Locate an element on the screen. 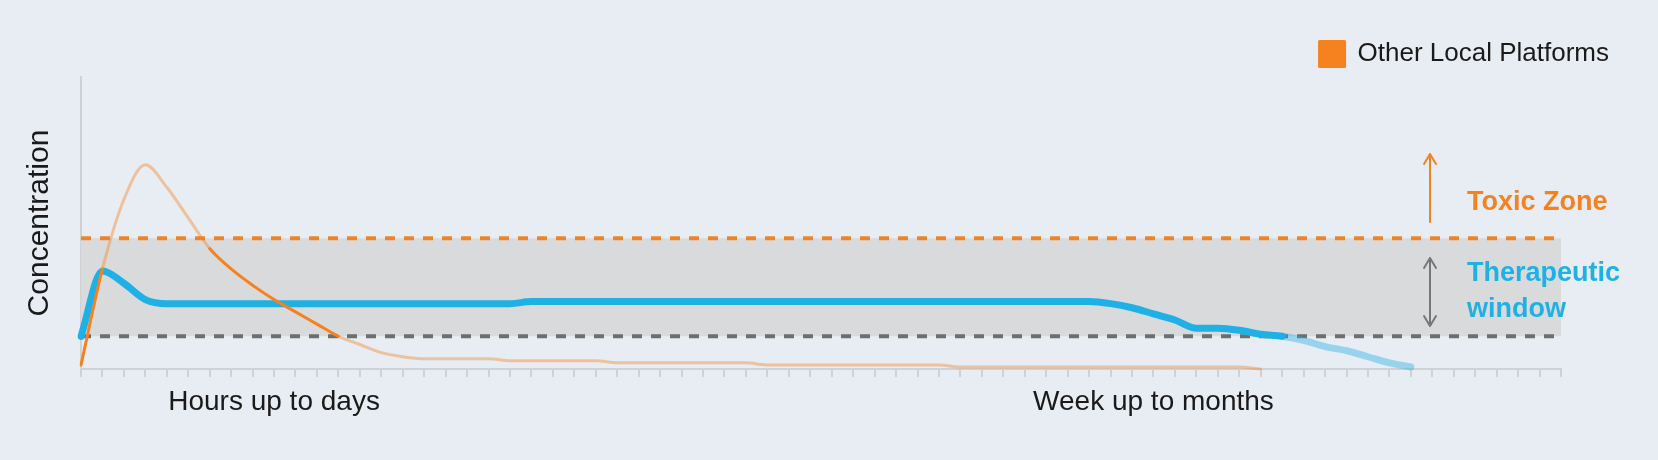 The width and height of the screenshot is (1658, 460). y-axis-title: Concentration is located at coordinates (38, 223).